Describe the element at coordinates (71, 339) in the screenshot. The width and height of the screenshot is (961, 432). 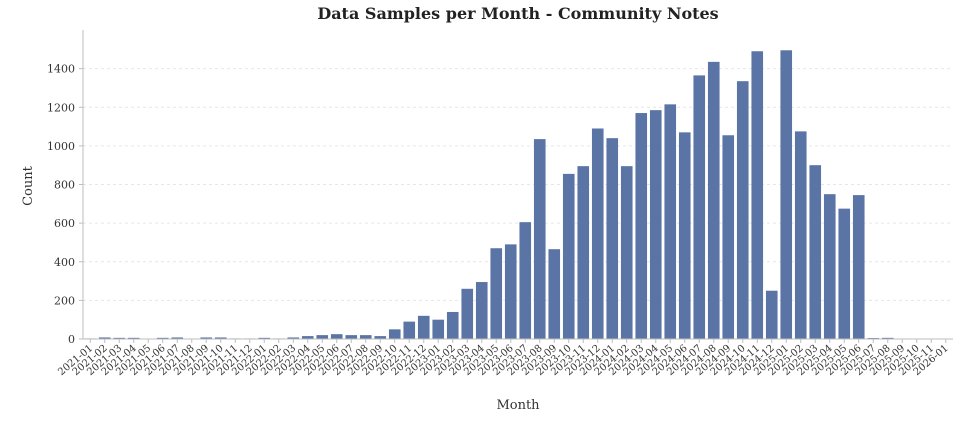
I see `y-tick-label: 0` at that location.